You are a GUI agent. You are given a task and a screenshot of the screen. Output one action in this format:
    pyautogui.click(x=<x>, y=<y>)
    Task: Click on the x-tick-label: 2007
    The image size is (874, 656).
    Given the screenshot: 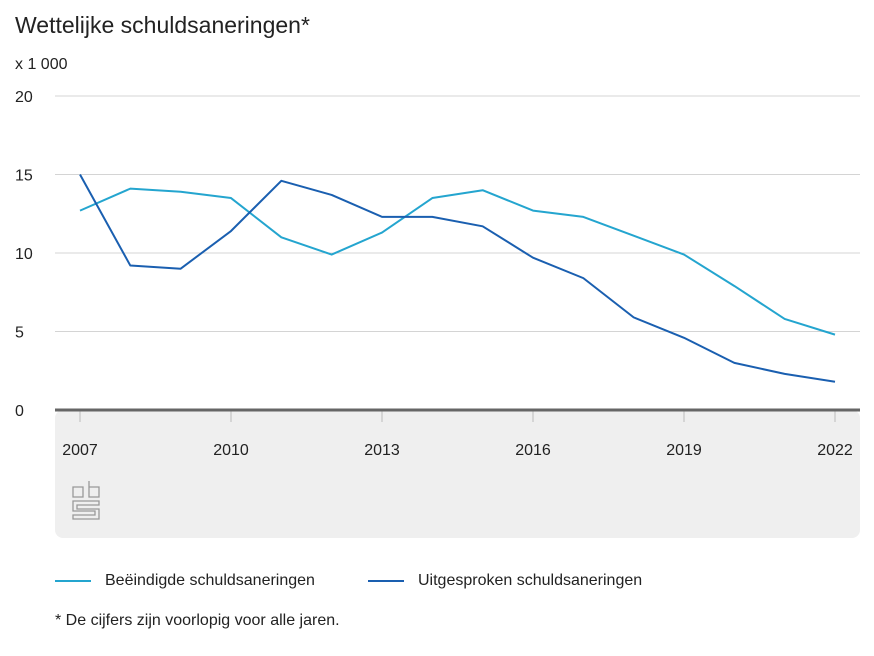 What is the action you would take?
    pyautogui.click(x=80, y=450)
    